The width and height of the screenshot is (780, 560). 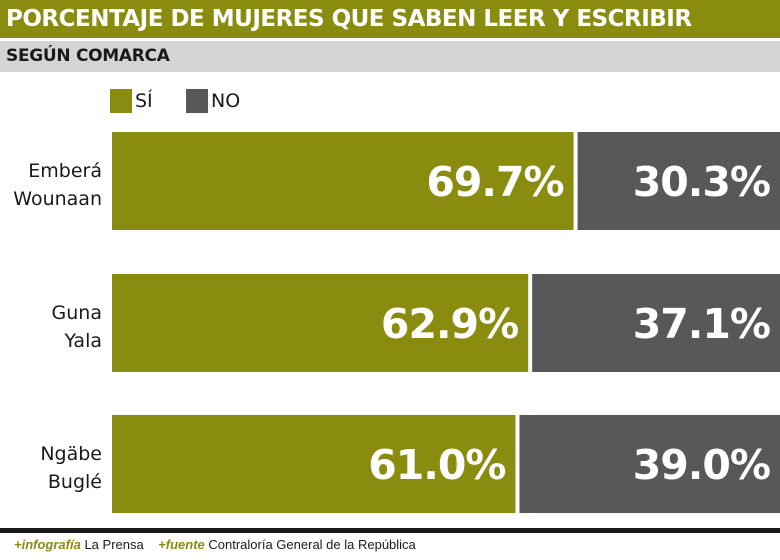 I want to click on bar-si-ngabe-bugle, so click(x=314, y=464).